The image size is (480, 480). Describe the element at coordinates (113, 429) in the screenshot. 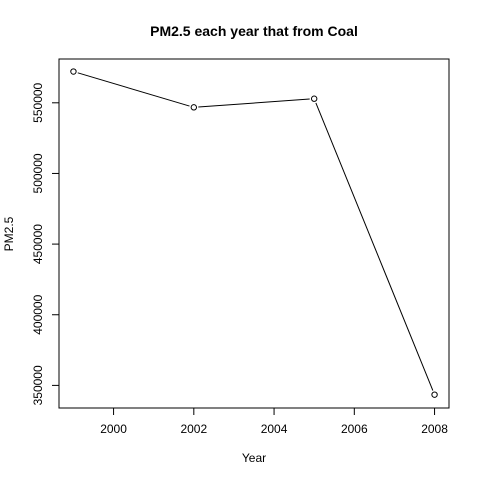

I see `x-tick-label: 2000` at that location.